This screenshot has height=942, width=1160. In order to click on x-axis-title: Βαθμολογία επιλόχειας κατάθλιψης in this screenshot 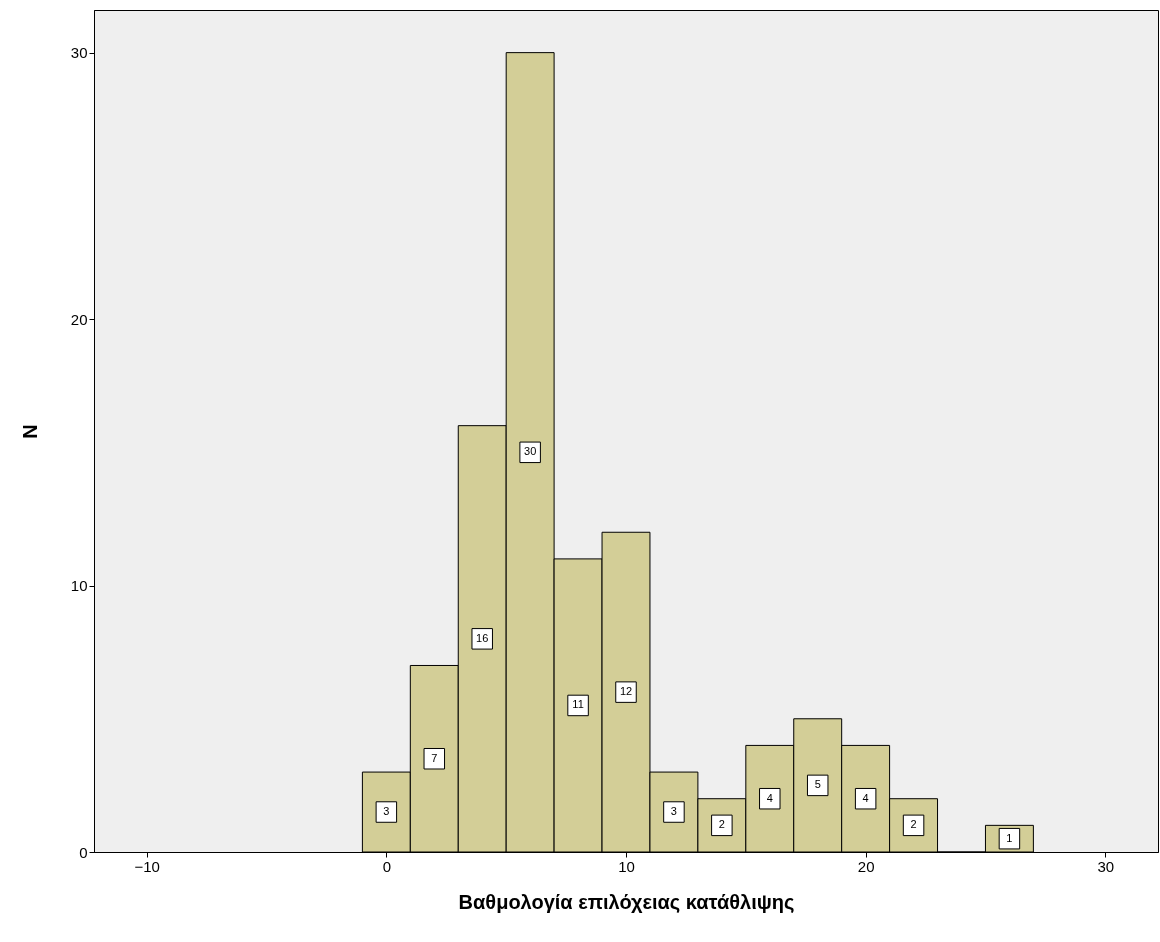, I will do `click(626, 901)`.